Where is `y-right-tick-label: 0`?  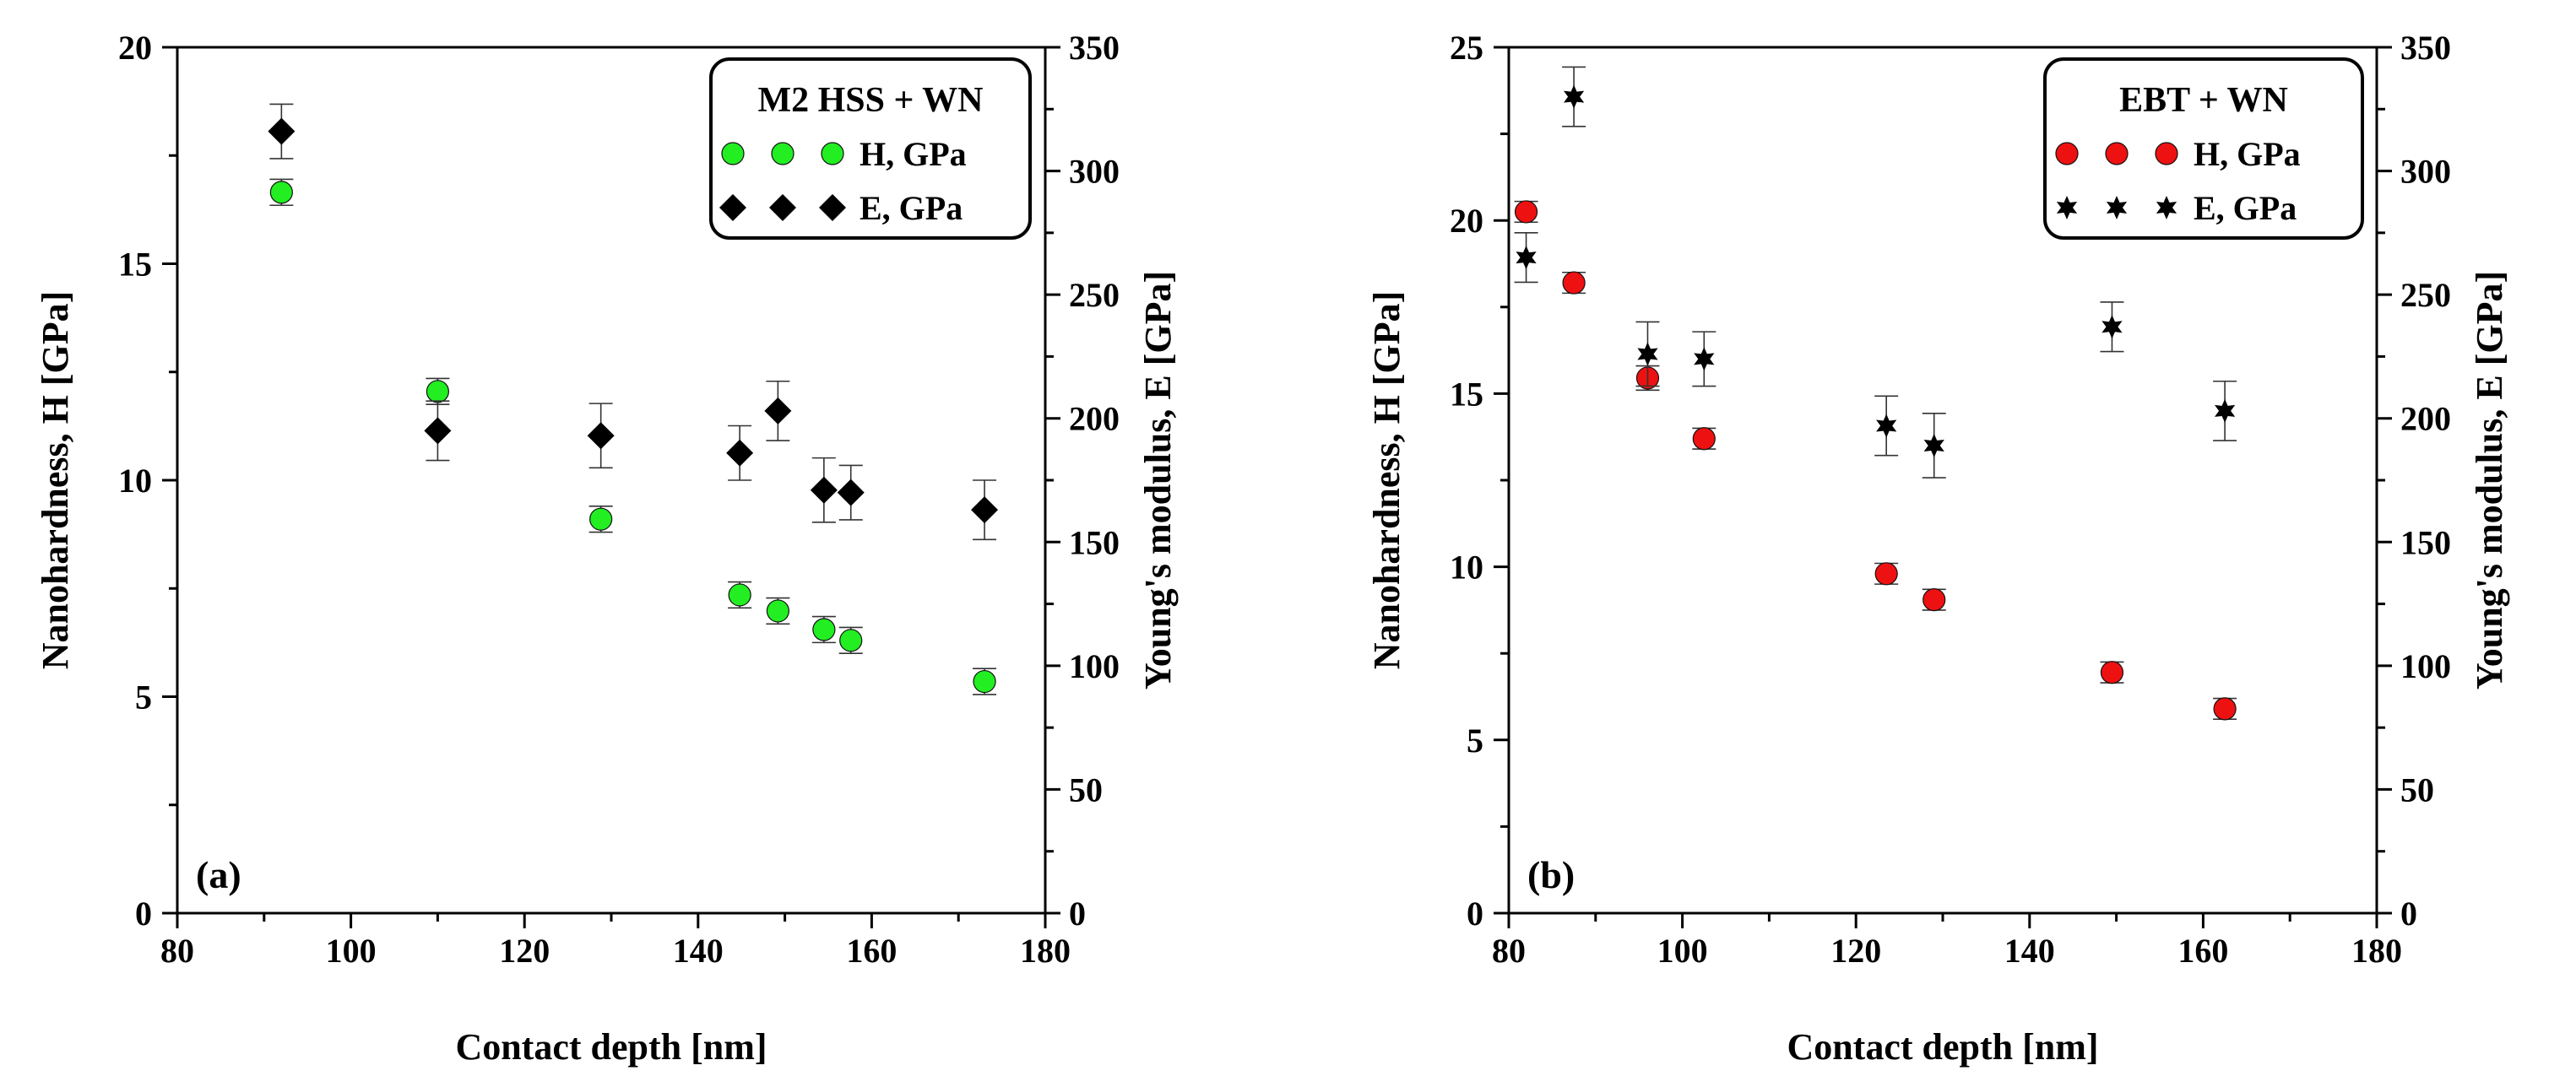
y-right-tick-label: 0 is located at coordinates (2408, 914).